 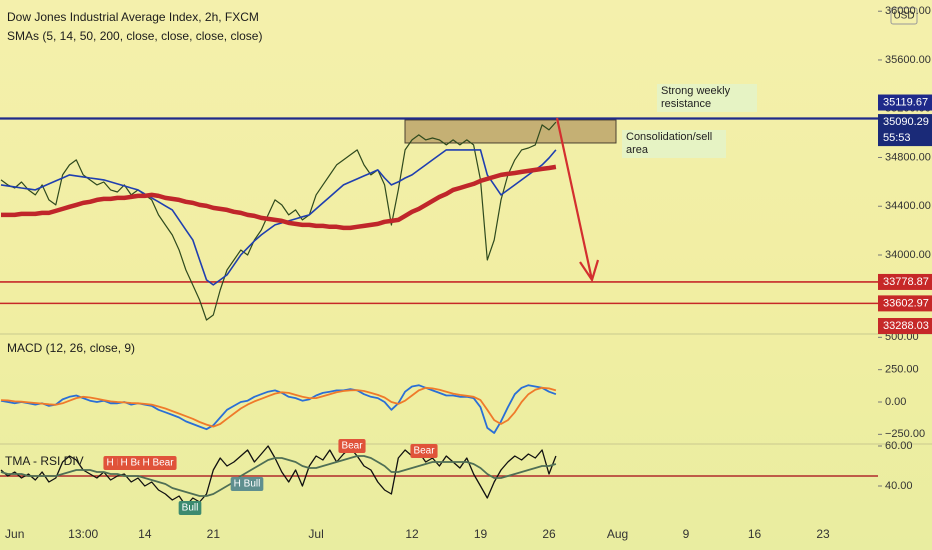 I want to click on y-tick-label: 35600.00, so click(x=908, y=60).